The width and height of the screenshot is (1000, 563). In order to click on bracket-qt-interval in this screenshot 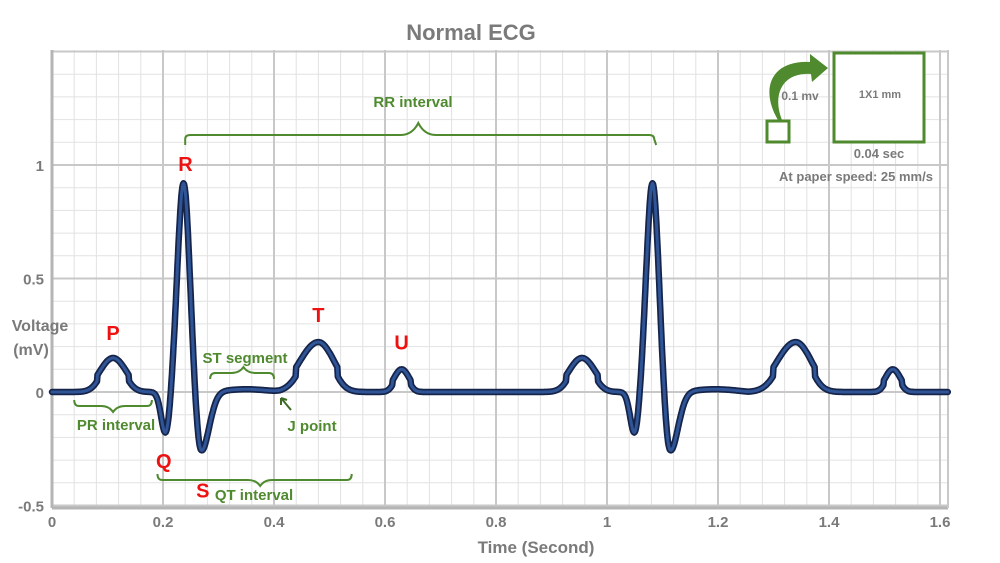, I will do `click(254, 480)`.